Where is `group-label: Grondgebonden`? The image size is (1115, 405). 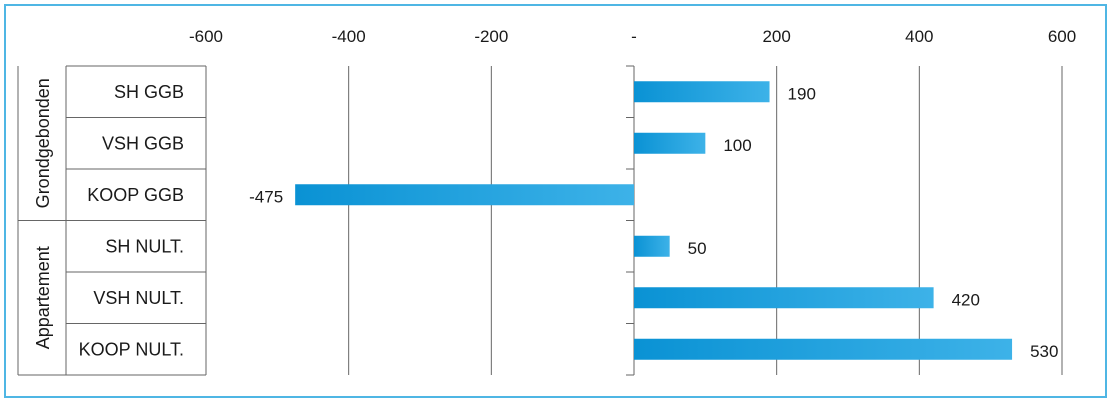 group-label: Grondgebonden is located at coordinates (43, 143).